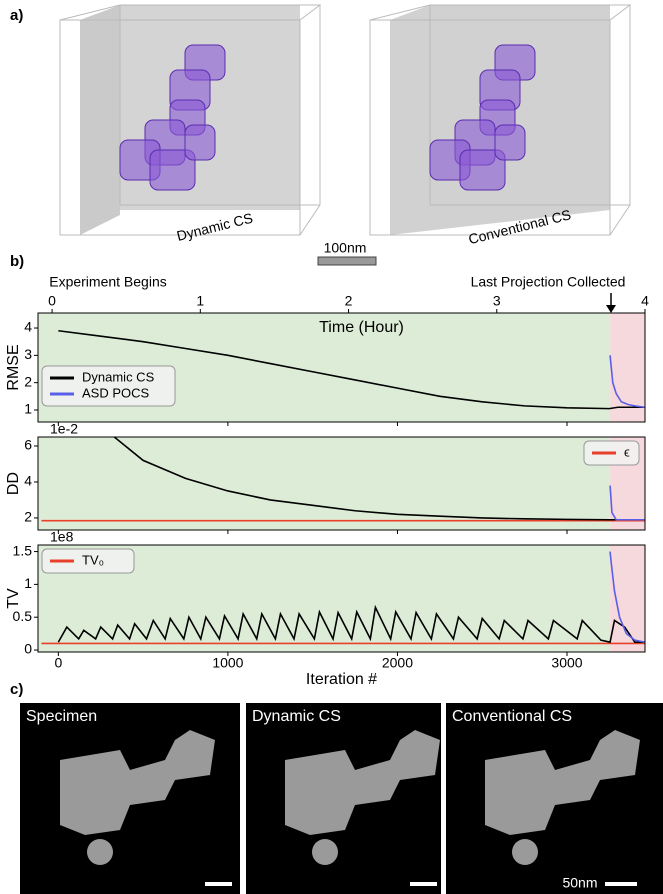 The image size is (663, 894). I want to click on y-axis-label: TV, so click(13, 598).